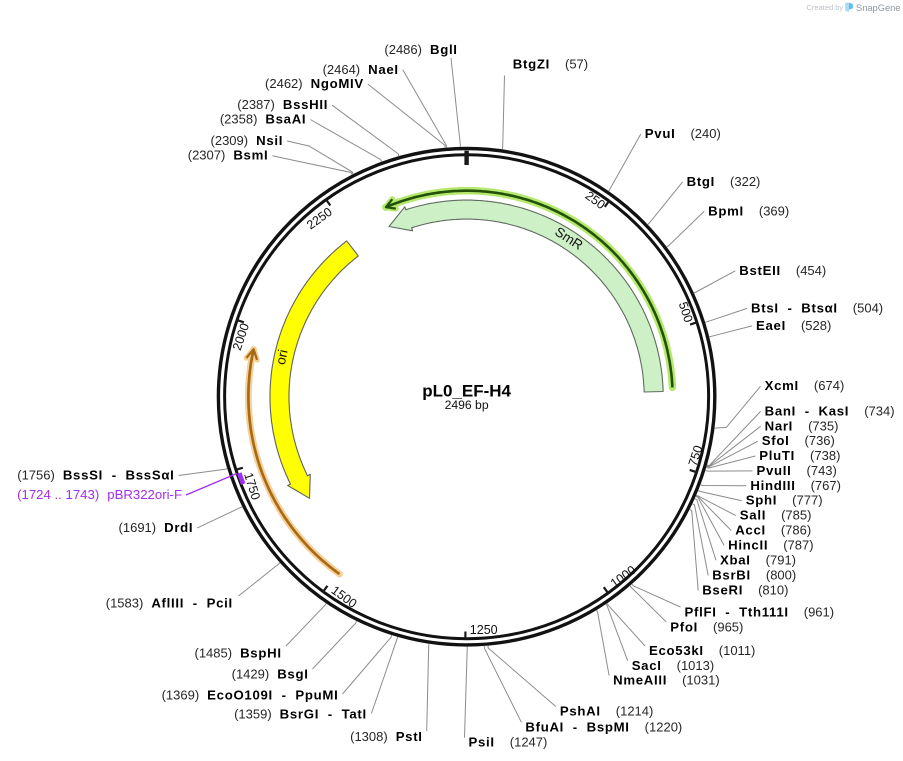 The width and height of the screenshot is (903, 761). I want to click on svg-text:BtsI - BtsαI(504): BtsI - BtsαI (504), so click(817, 307).